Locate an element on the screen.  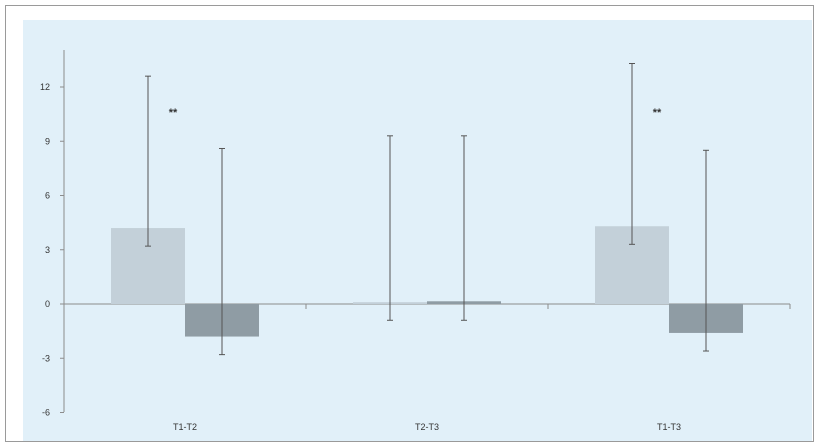
y-tick-label: 3 is located at coordinates (47, 250).